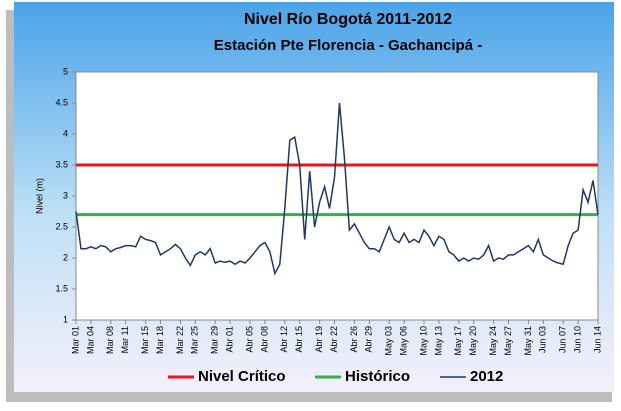 The image size is (621, 411). I want to click on chart-subtitle: Estación Pte Florencia - Gachancipá -, so click(348, 45).